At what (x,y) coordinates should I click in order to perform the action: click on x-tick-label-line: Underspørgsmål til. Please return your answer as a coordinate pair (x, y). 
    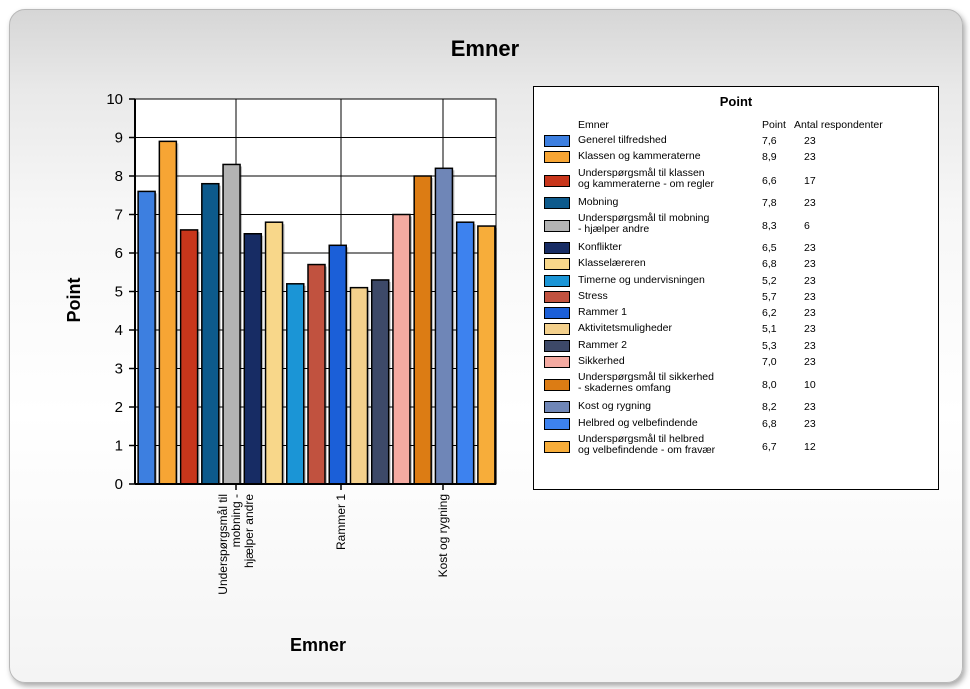
    Looking at the image, I should click on (223, 544).